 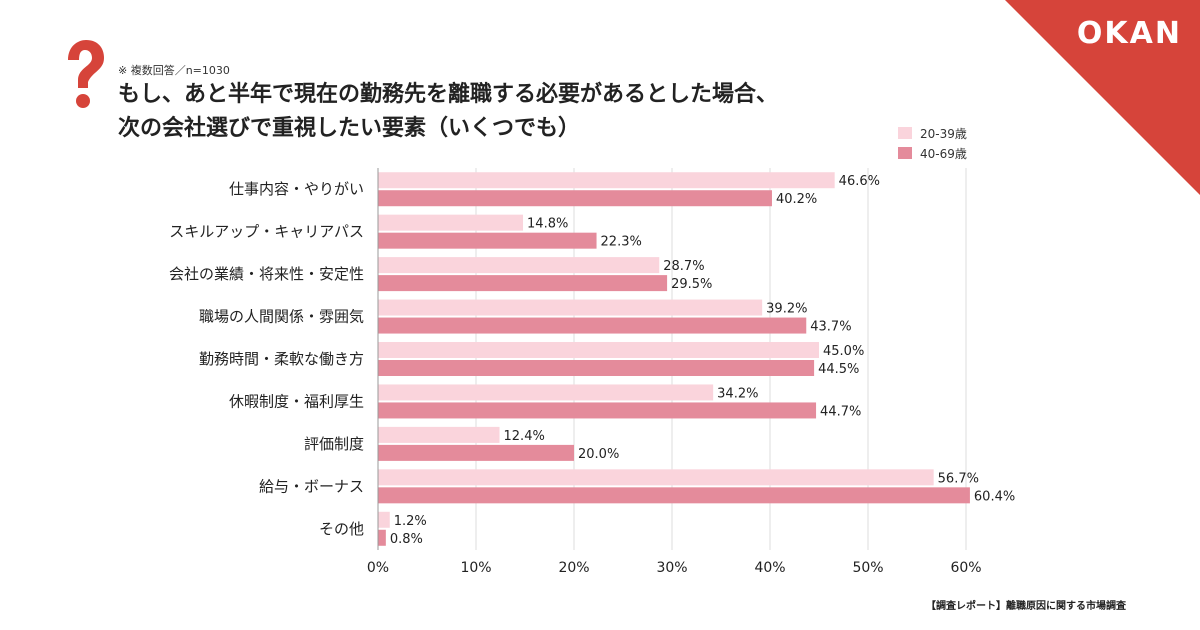 I want to click on data-label: 28.7%, so click(x=683, y=266).